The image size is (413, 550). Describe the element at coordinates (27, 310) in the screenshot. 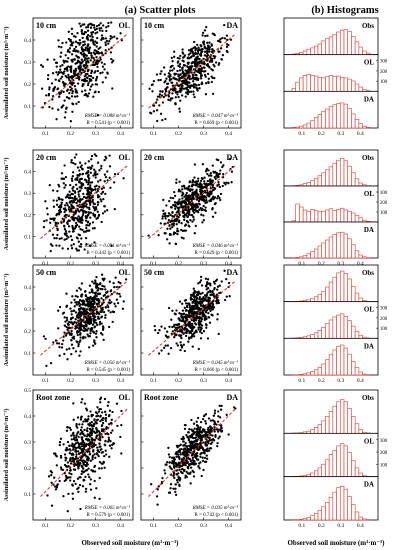

I see `y-tick-label: 0.3` at that location.